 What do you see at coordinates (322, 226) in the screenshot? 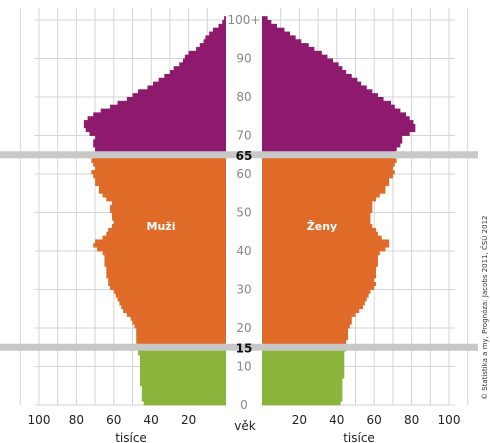
I see `series-label-zeny: Ženy` at bounding box center [322, 226].